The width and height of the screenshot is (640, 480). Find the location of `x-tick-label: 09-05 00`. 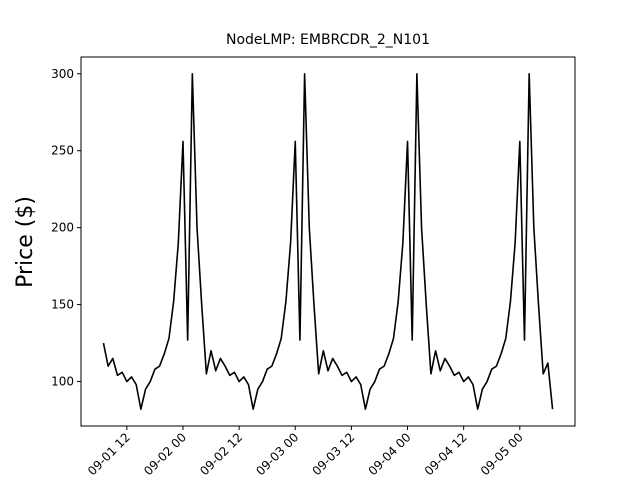

x-tick-label: 09-05 00 is located at coordinates (502, 454).